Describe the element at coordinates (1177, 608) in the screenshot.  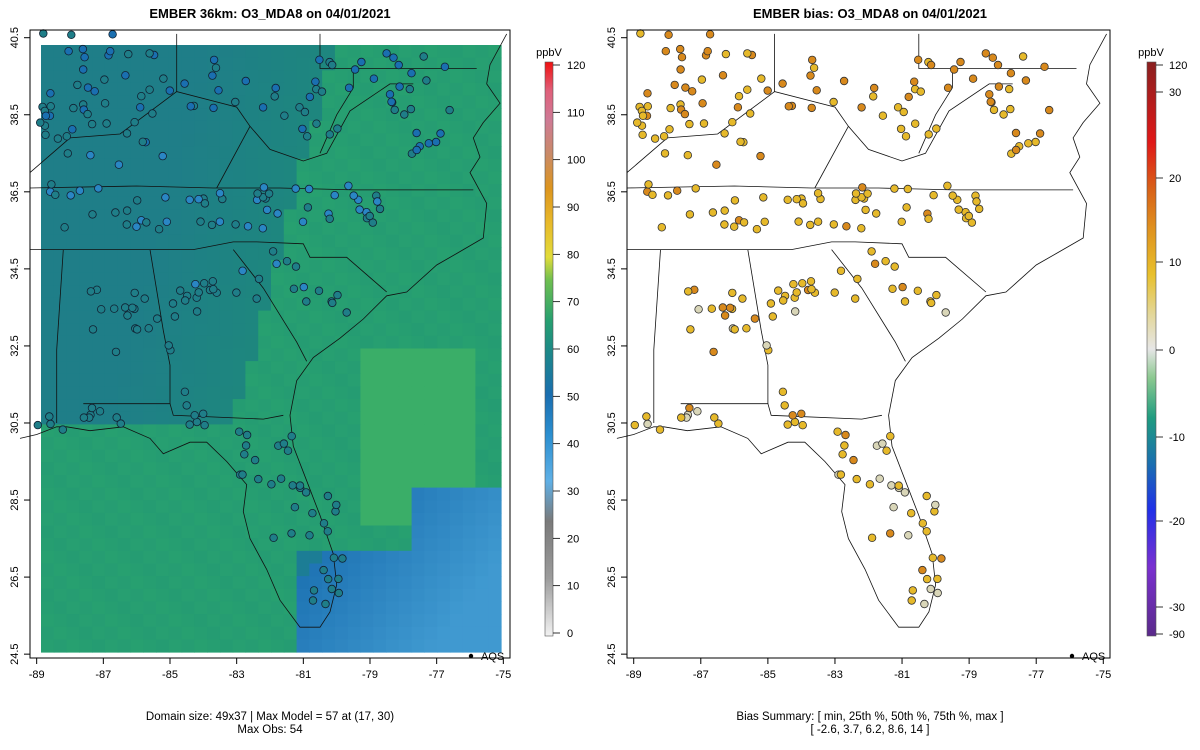
I see `colorbar-tick-label: -30` at that location.